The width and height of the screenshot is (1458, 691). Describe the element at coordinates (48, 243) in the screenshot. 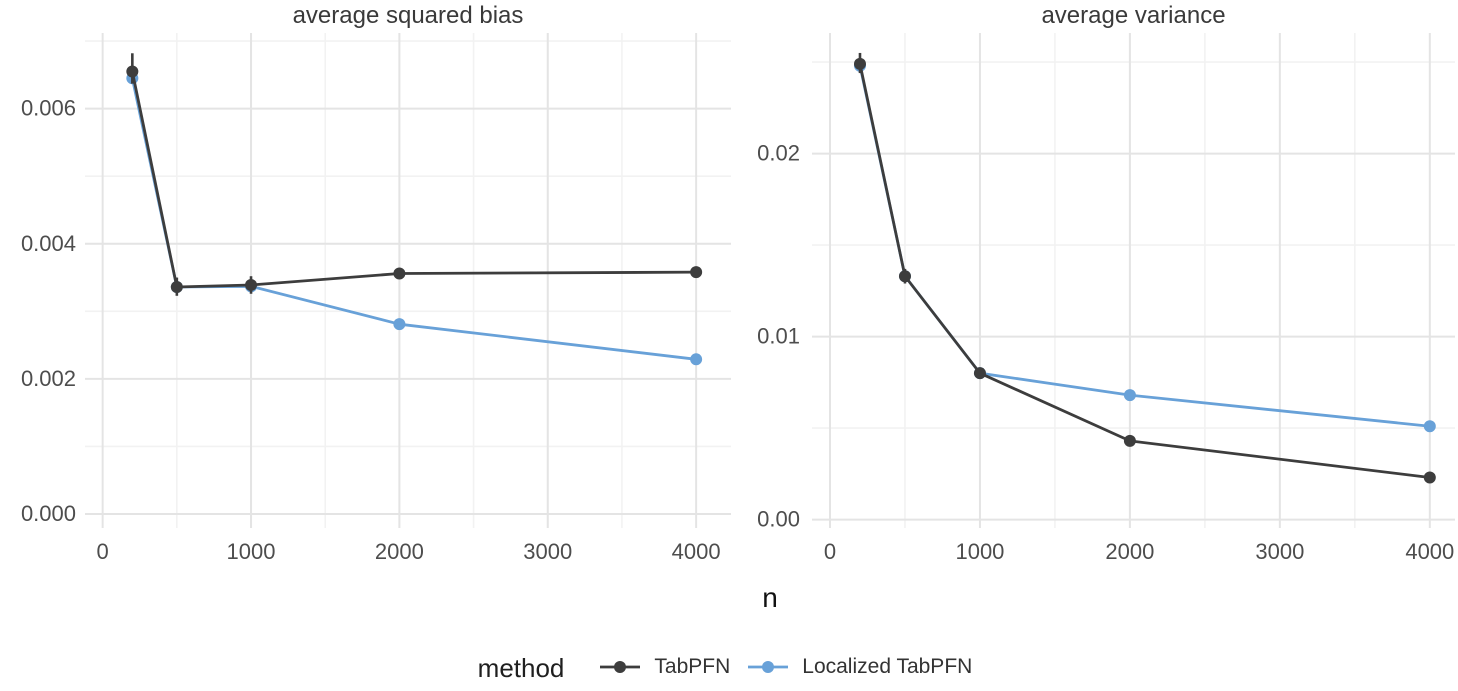

I see `y-tick-label: 0.004` at that location.